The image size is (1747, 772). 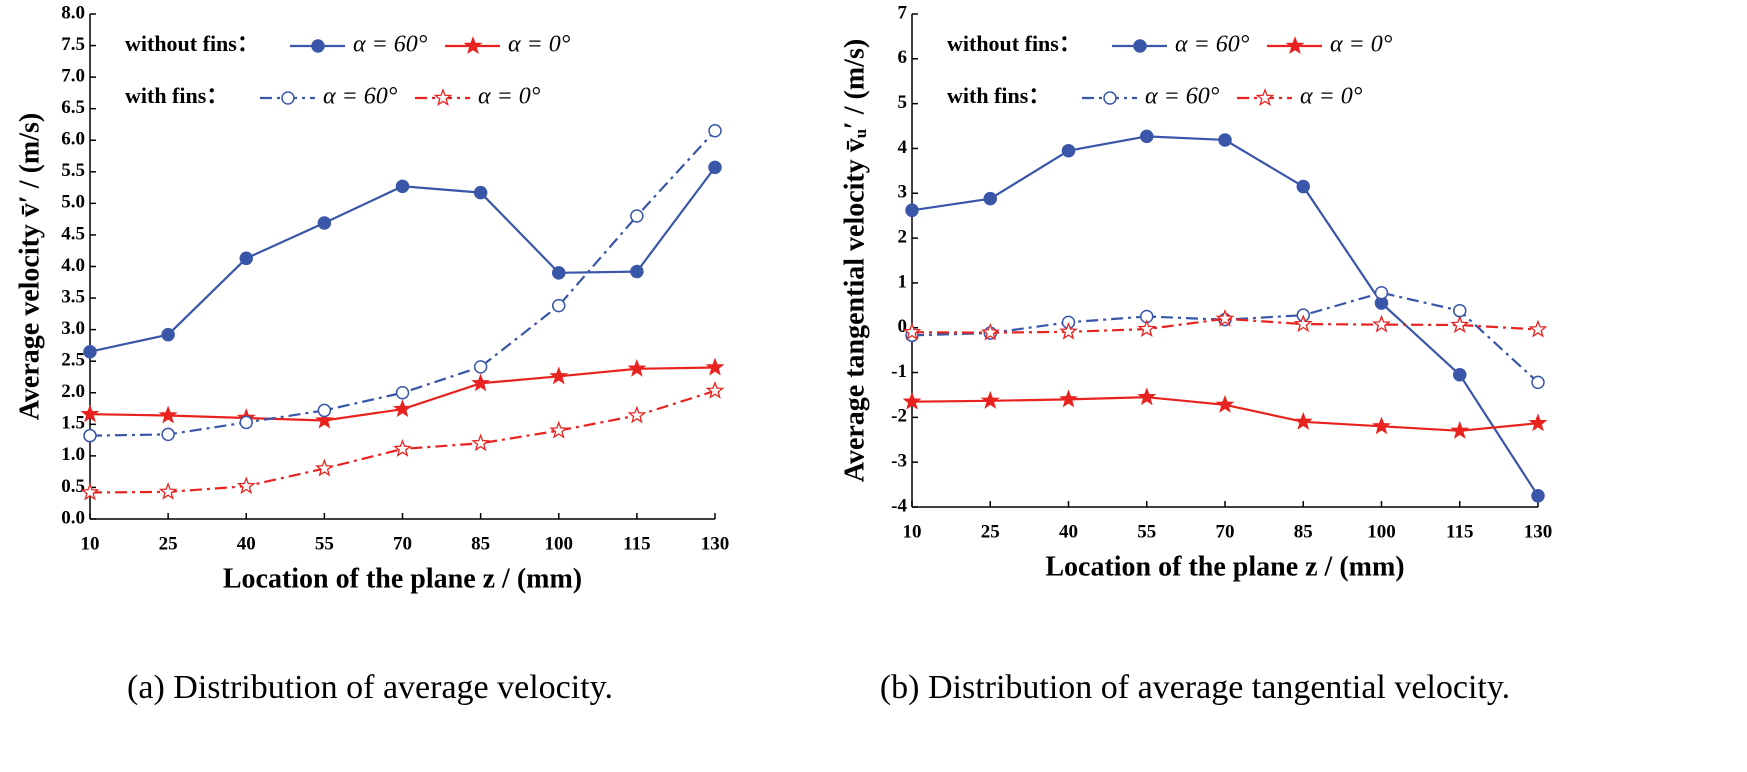 What do you see at coordinates (73, 107) in the screenshot?
I see `y-tick-label: 6.5` at bounding box center [73, 107].